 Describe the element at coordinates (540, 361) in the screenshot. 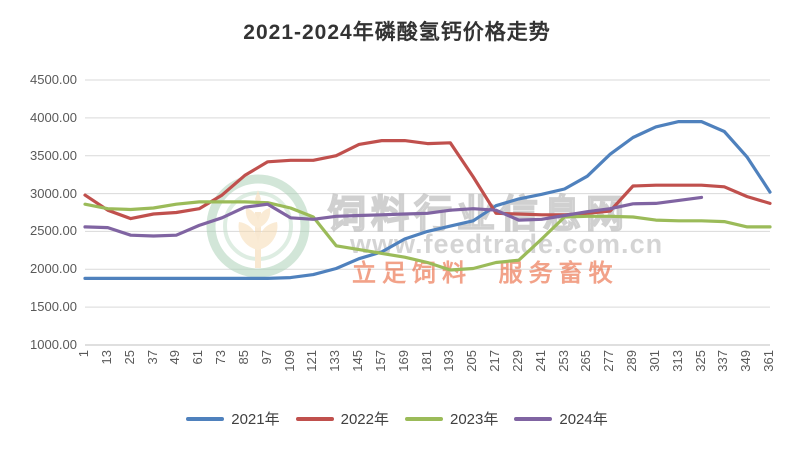

I see `x-axis-tick-label: 241` at that location.